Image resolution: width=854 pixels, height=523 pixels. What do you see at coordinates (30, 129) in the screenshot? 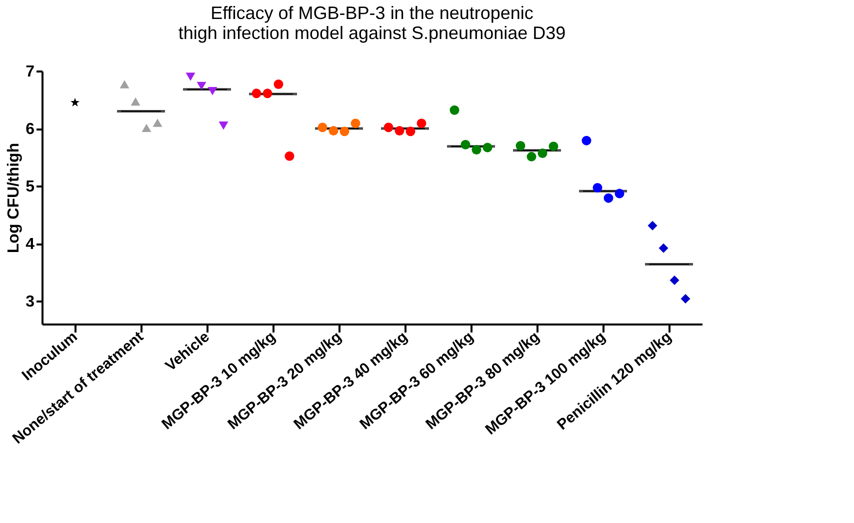
I see `y-tick-label: 6` at bounding box center [30, 129].